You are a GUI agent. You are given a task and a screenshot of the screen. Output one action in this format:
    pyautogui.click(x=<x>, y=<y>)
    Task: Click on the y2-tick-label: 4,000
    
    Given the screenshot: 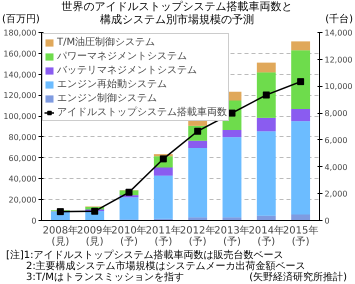 What is the action you would take?
    pyautogui.click(x=336, y=167)
    